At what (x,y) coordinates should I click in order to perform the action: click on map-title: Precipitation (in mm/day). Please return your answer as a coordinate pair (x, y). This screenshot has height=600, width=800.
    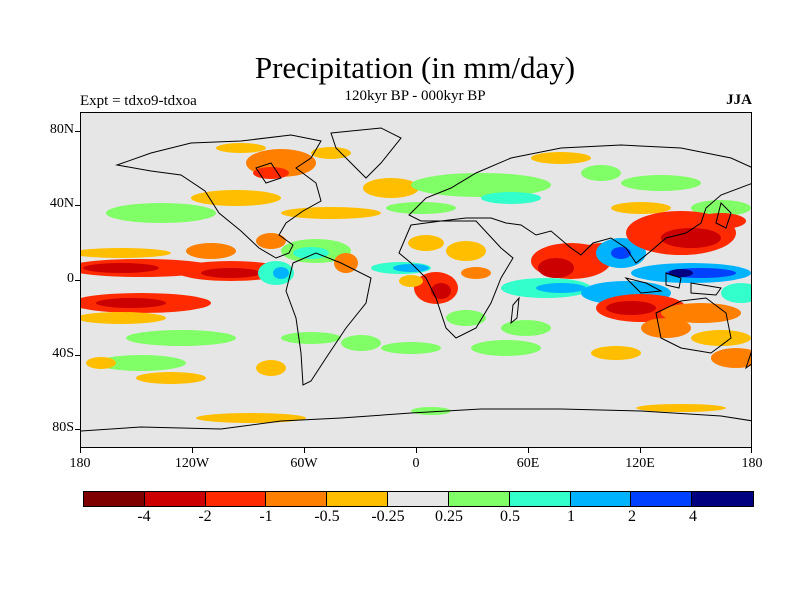
    Looking at the image, I should click on (415, 67).